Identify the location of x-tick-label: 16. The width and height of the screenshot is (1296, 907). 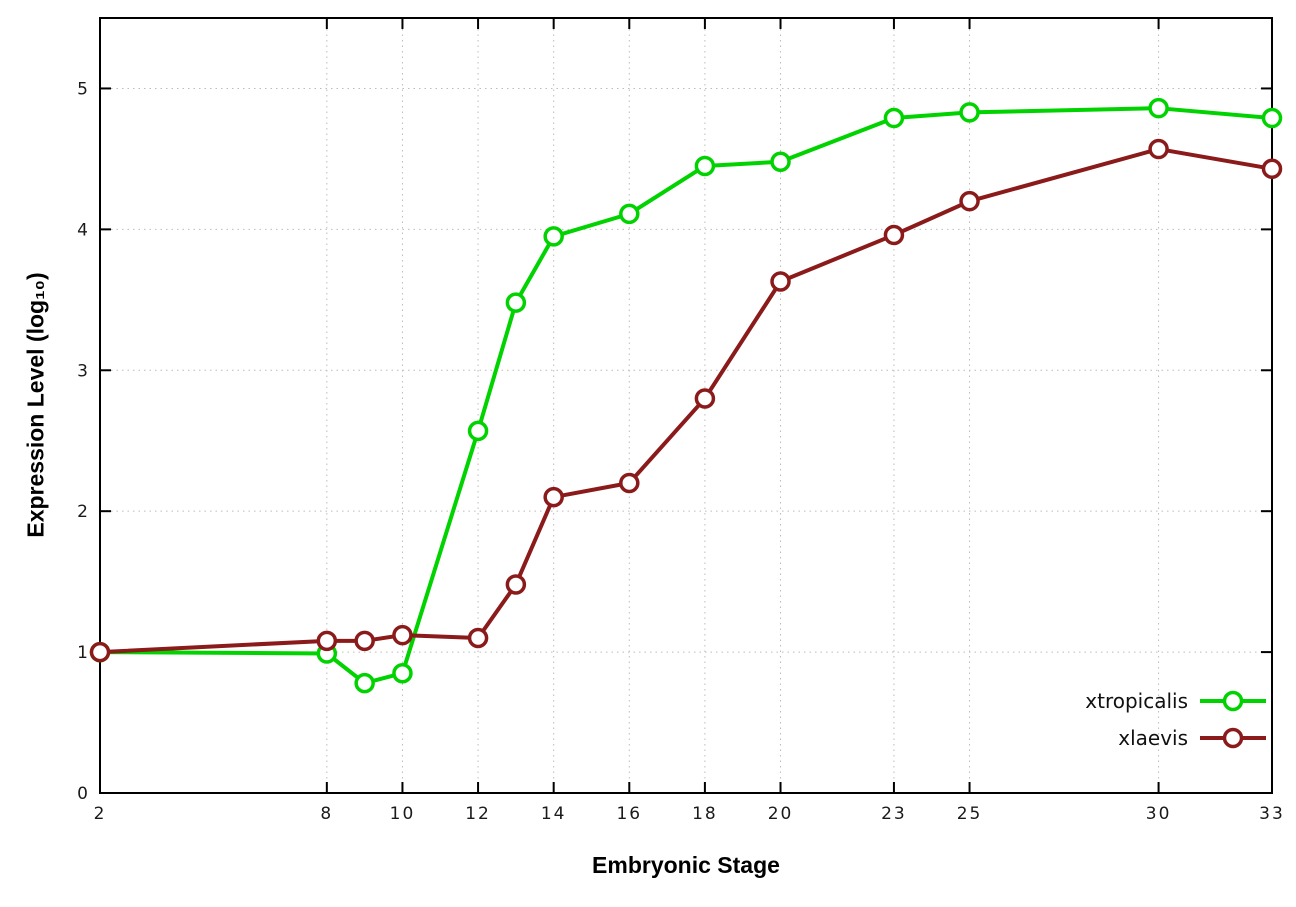
(629, 814).